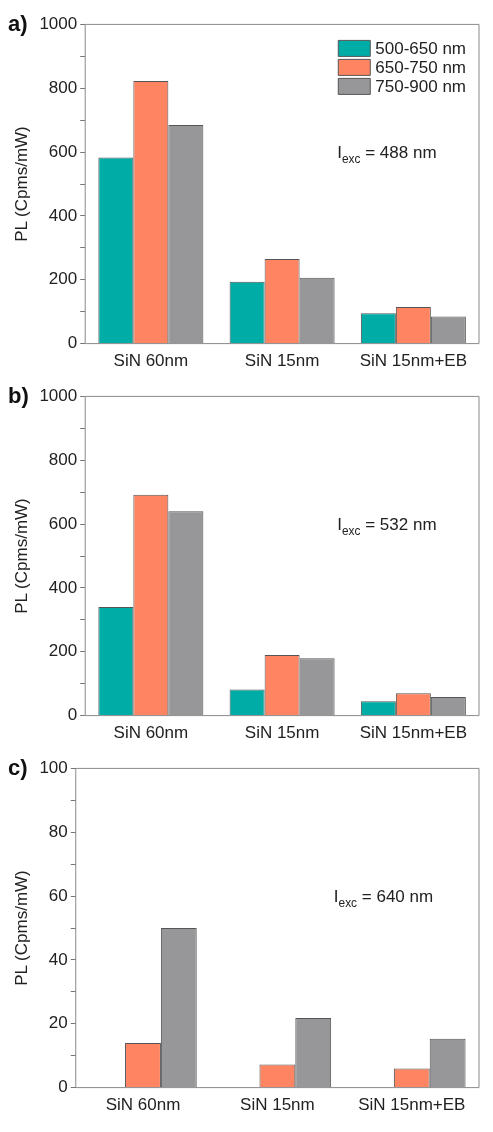 Image resolution: width=493 pixels, height=1132 pixels. What do you see at coordinates (421, 49) in the screenshot?
I see `legend-label: 500-650 nm` at bounding box center [421, 49].